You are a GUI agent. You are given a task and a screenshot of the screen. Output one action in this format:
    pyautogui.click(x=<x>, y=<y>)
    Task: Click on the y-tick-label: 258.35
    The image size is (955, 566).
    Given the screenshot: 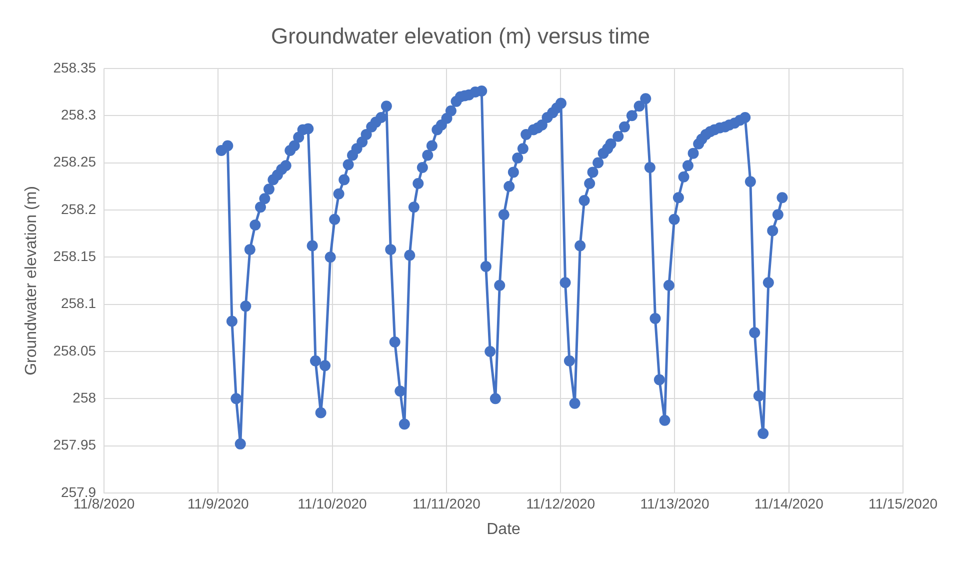 What is the action you would take?
    pyautogui.click(x=74, y=67)
    